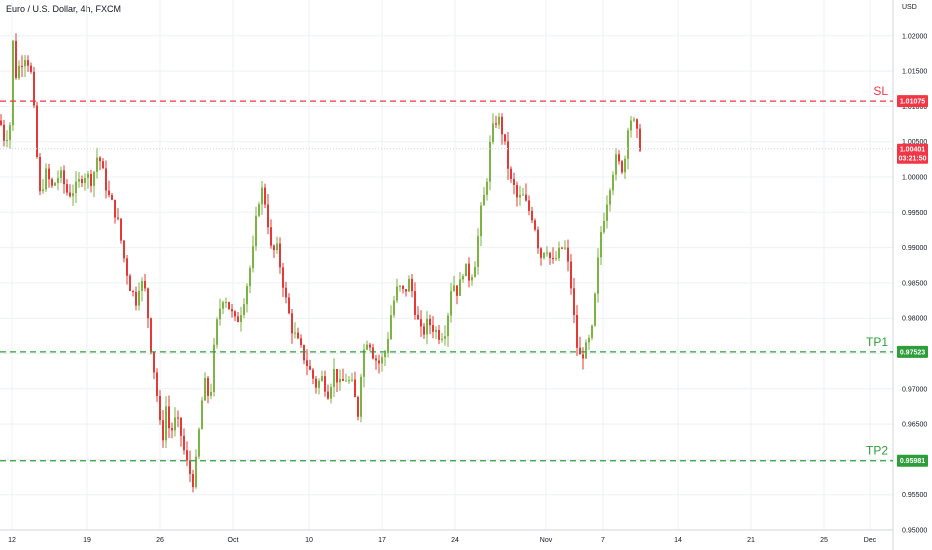 Image resolution: width=932 pixels, height=550 pixels. What do you see at coordinates (877, 451) in the screenshot?
I see `level-name-tp2: TP2` at bounding box center [877, 451].